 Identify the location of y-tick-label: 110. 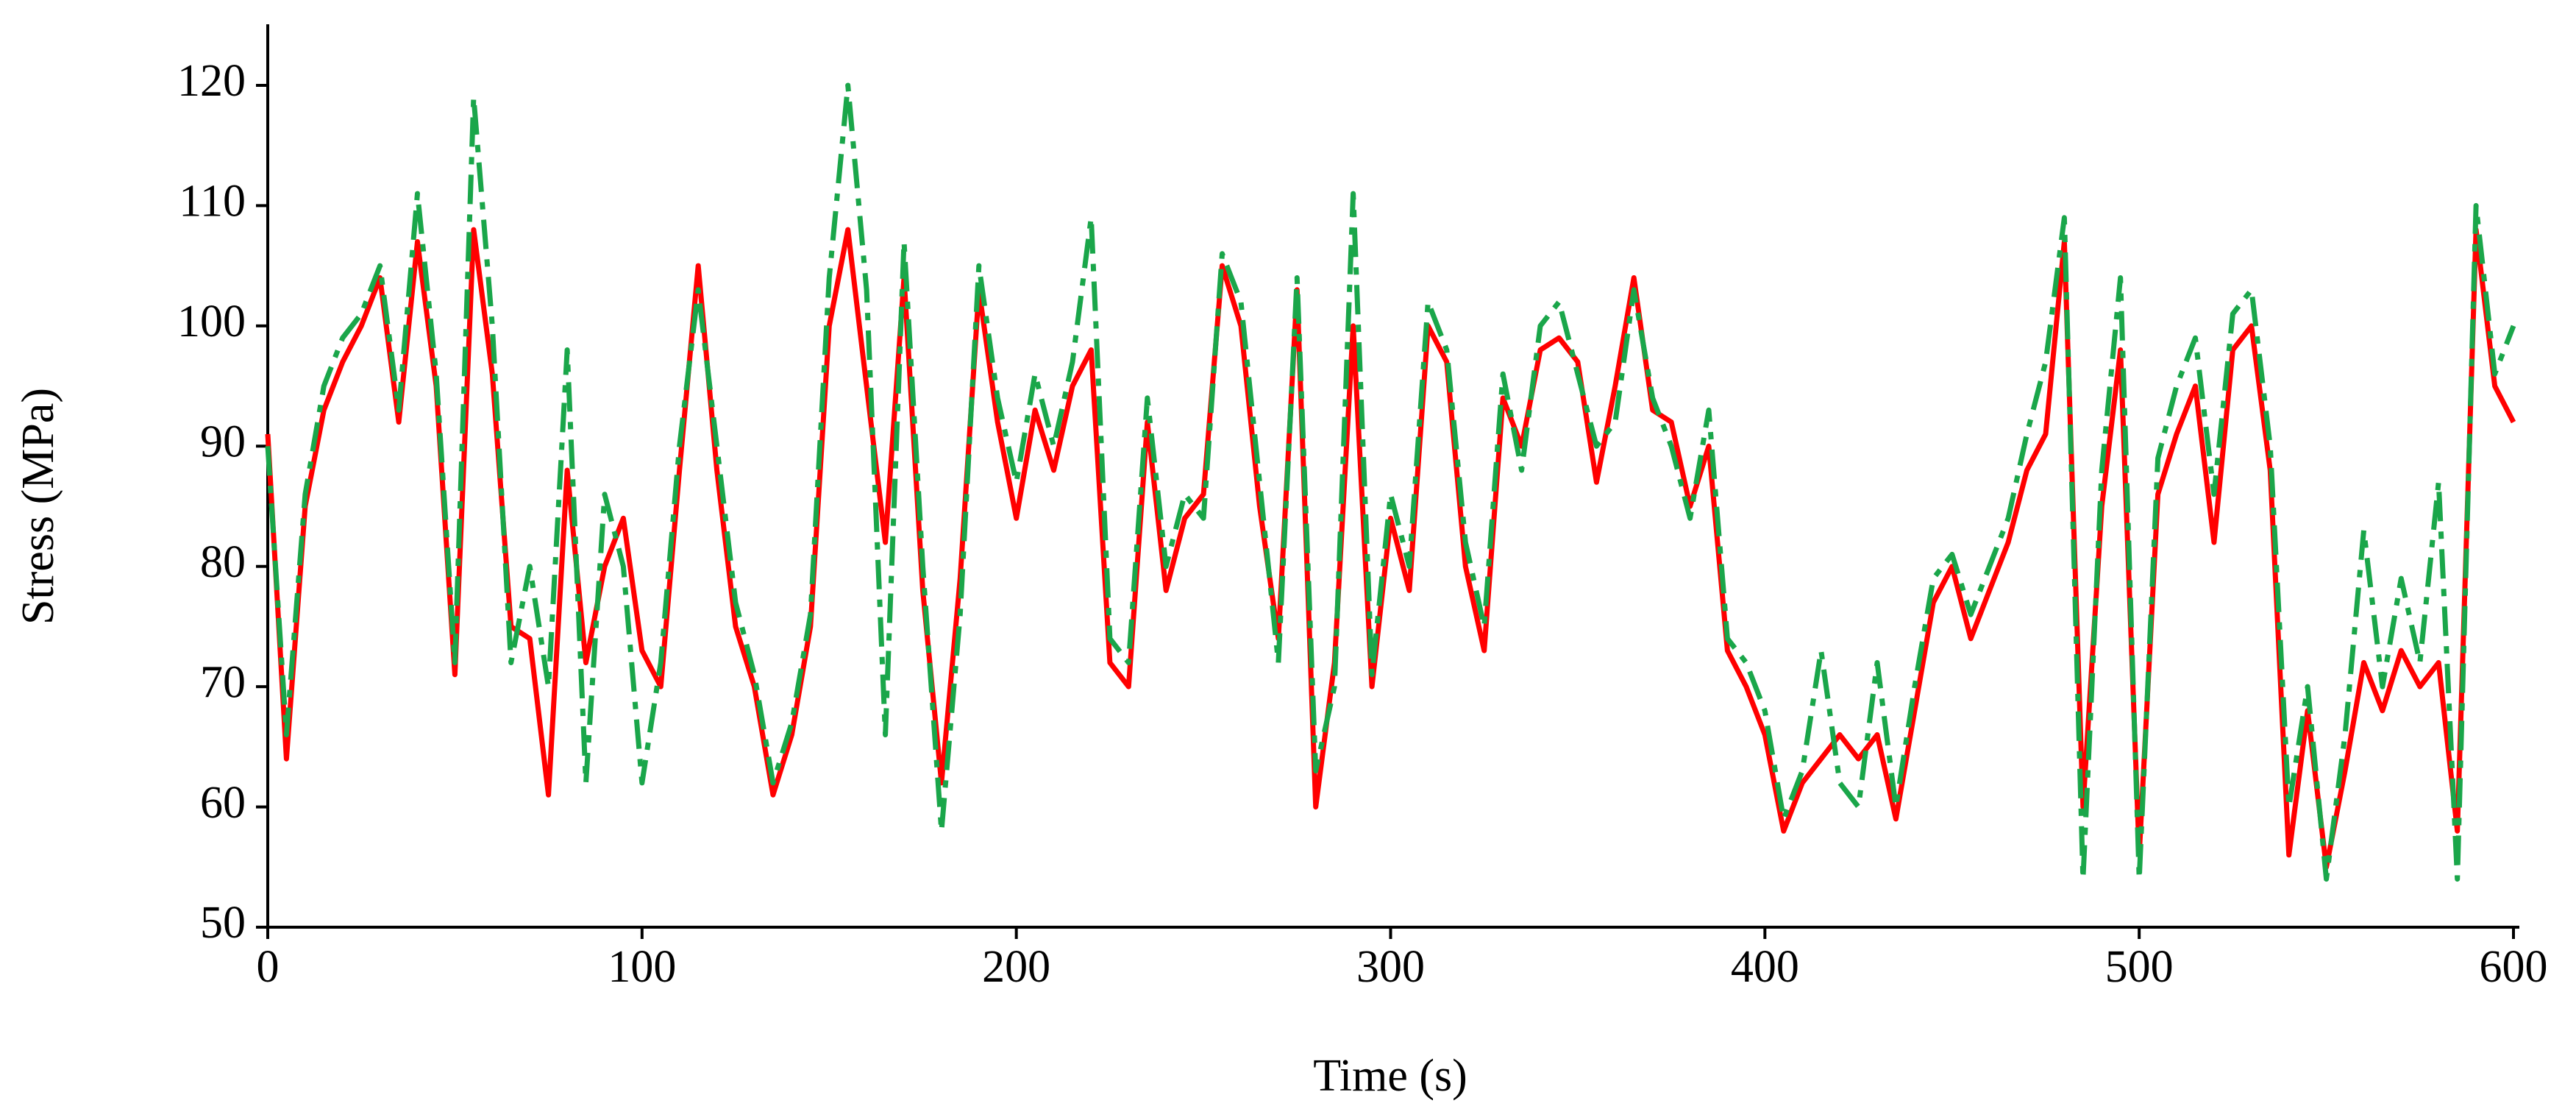
(212, 202).